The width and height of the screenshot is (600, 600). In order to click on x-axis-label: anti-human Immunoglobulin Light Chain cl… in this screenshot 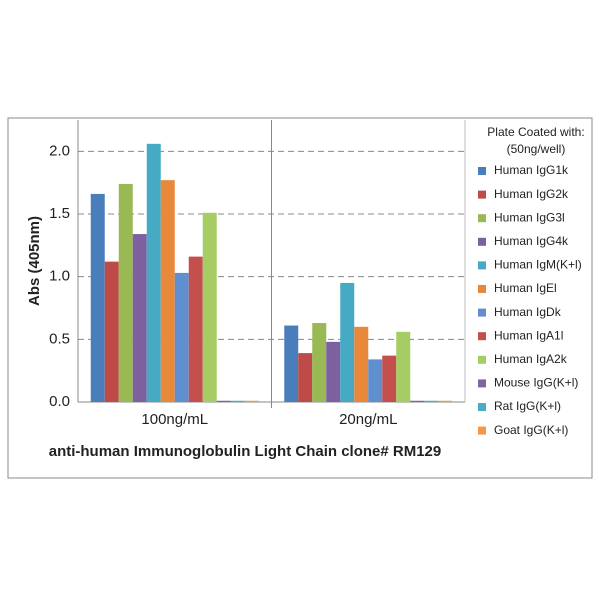, I will do `click(245, 451)`.